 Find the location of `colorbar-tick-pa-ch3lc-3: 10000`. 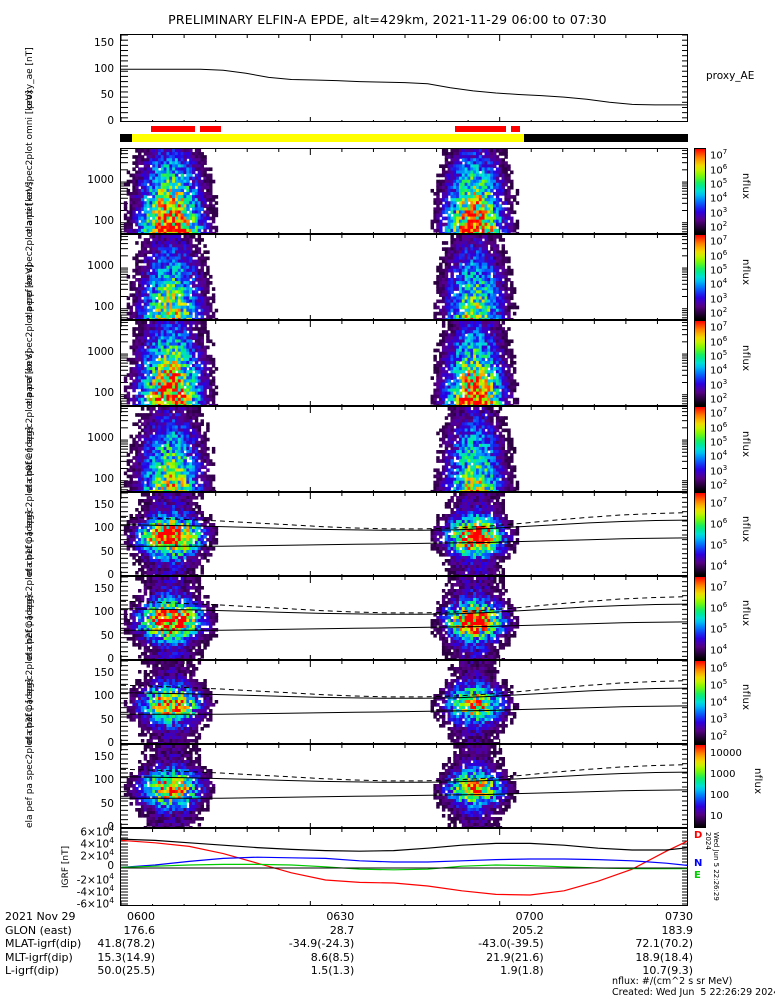

colorbar-tick-pa-ch3lc-3: 10000 is located at coordinates (726, 753).